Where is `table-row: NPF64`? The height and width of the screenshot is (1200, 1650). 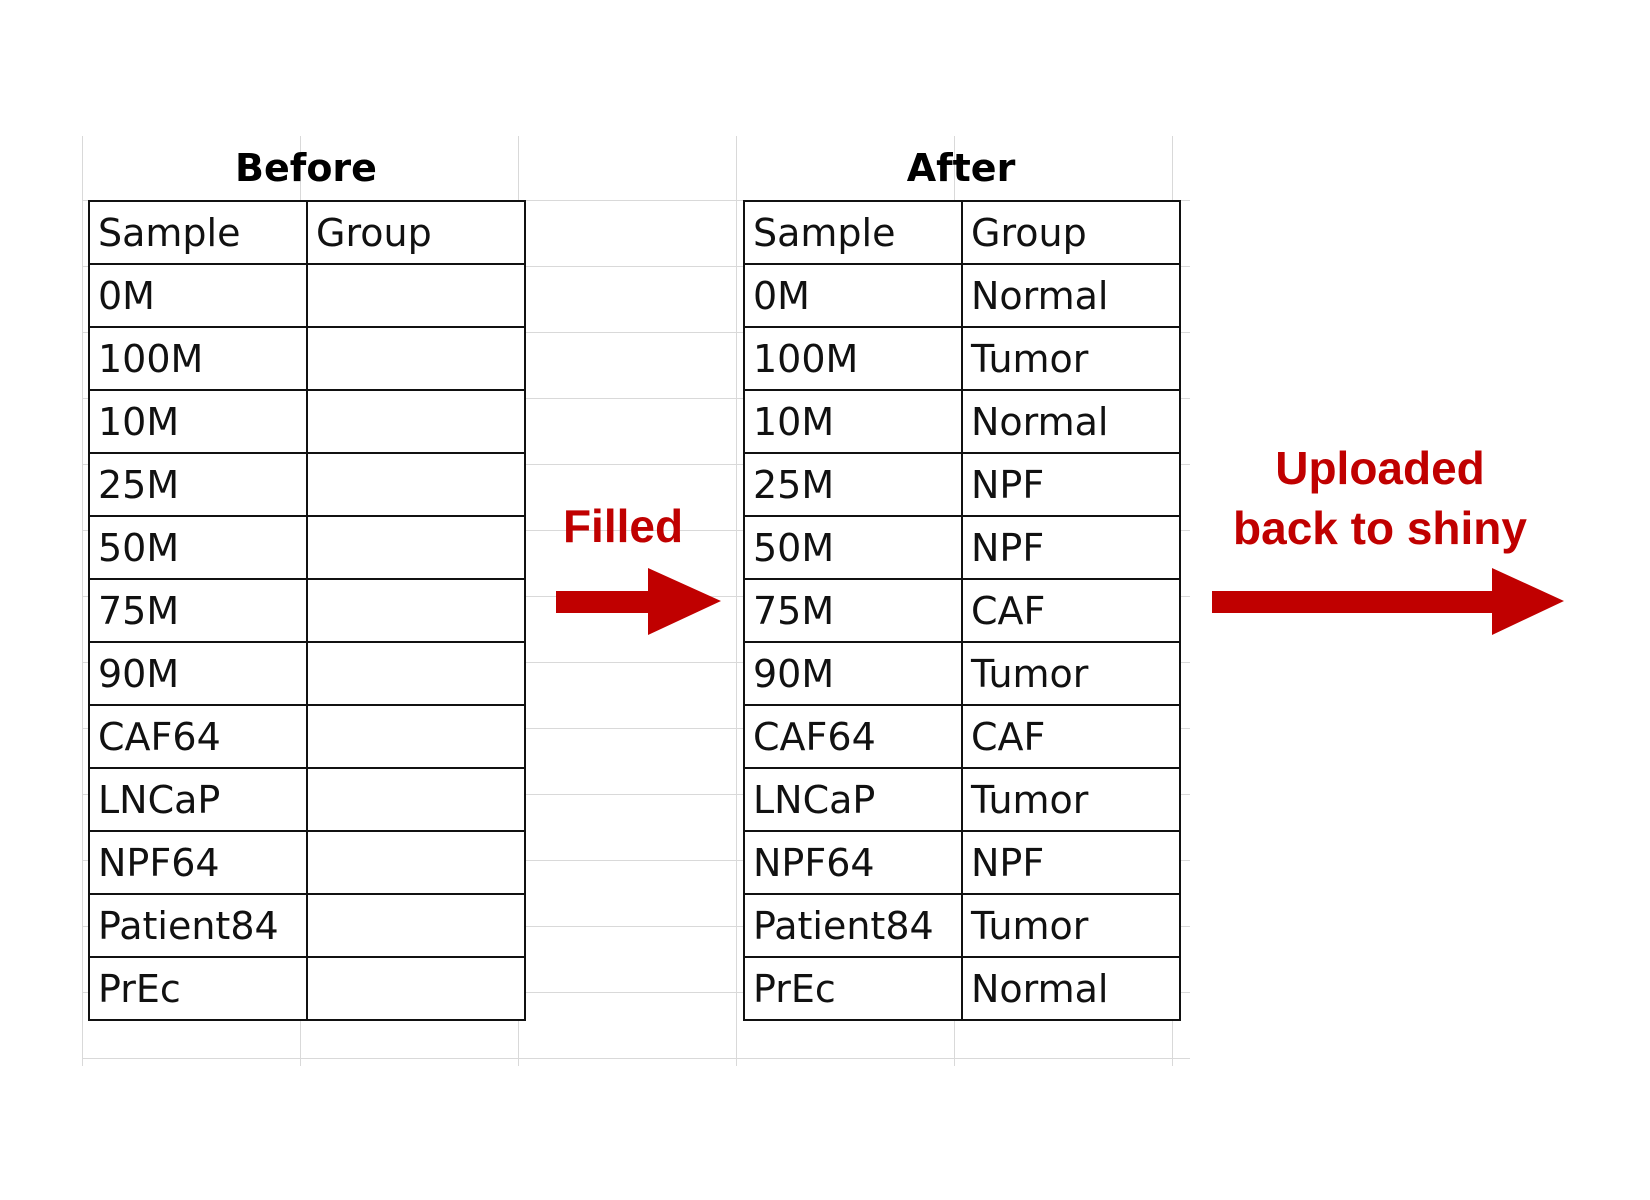 table-row: NPF64 is located at coordinates (307, 862).